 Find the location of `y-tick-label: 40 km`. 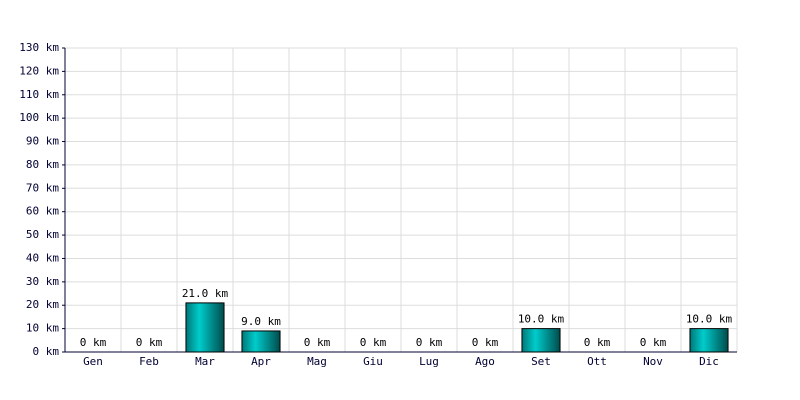

y-tick-label: 40 km is located at coordinates (42, 257).